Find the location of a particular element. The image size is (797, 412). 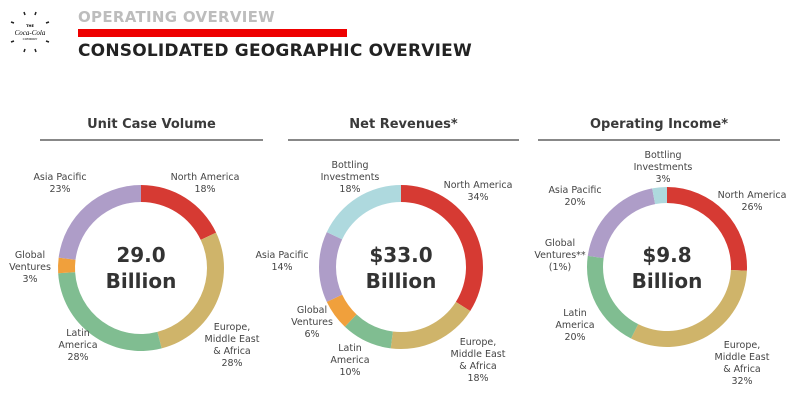

slice-percent: 26% is located at coordinates (752, 207).